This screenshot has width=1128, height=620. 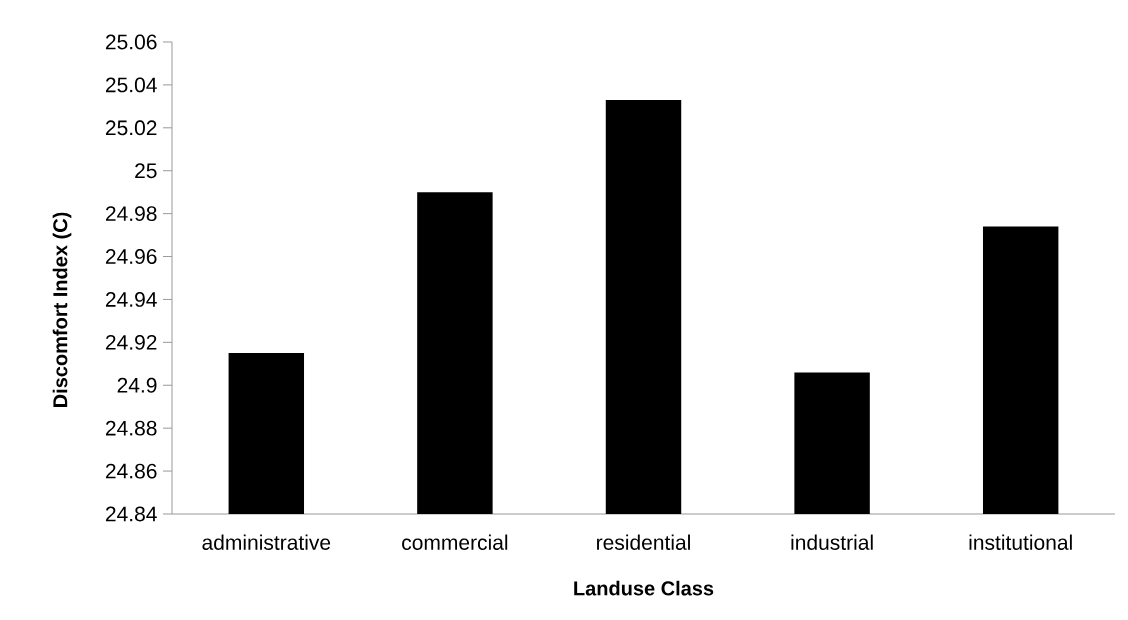 What do you see at coordinates (1020, 542) in the screenshot?
I see `x-tick-label: institutional` at bounding box center [1020, 542].